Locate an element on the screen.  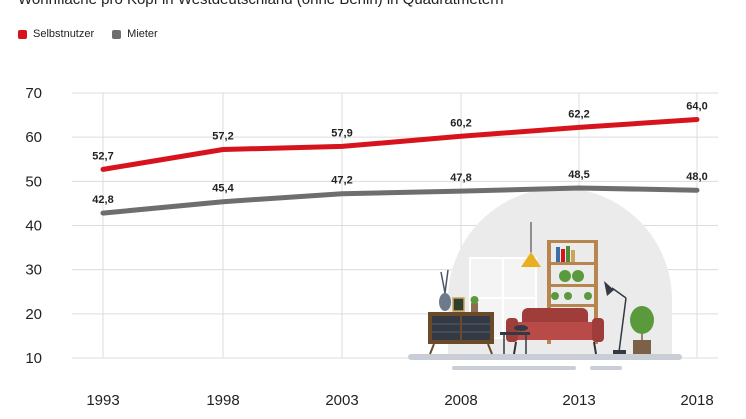
coffee-table-icon is located at coordinates (515, 339).